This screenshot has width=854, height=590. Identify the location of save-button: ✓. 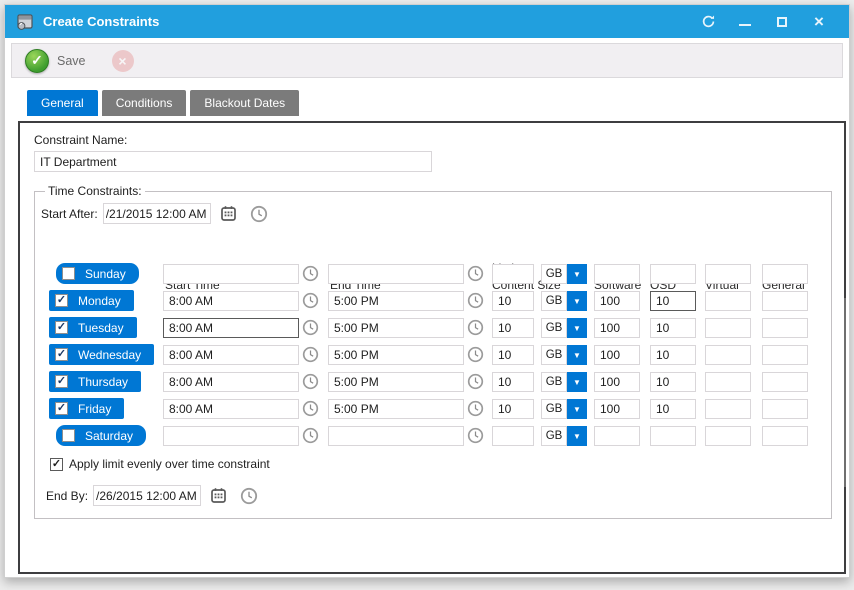
(37, 60).